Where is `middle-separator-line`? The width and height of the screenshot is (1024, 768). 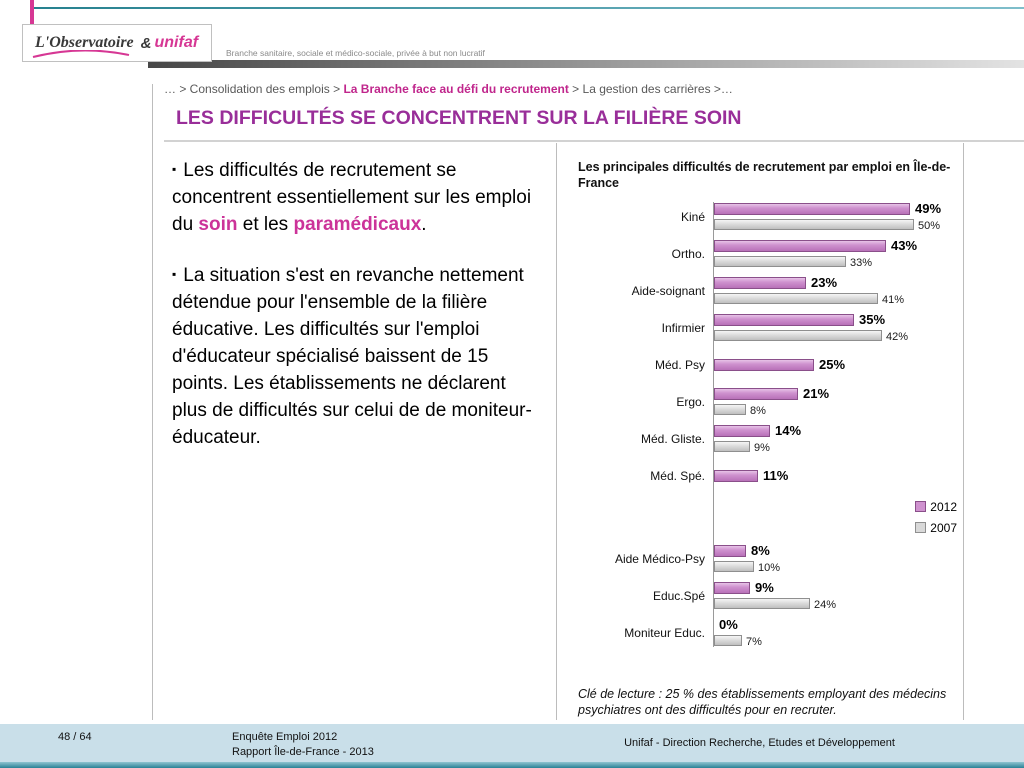
middle-separator-line is located at coordinates (556, 431).